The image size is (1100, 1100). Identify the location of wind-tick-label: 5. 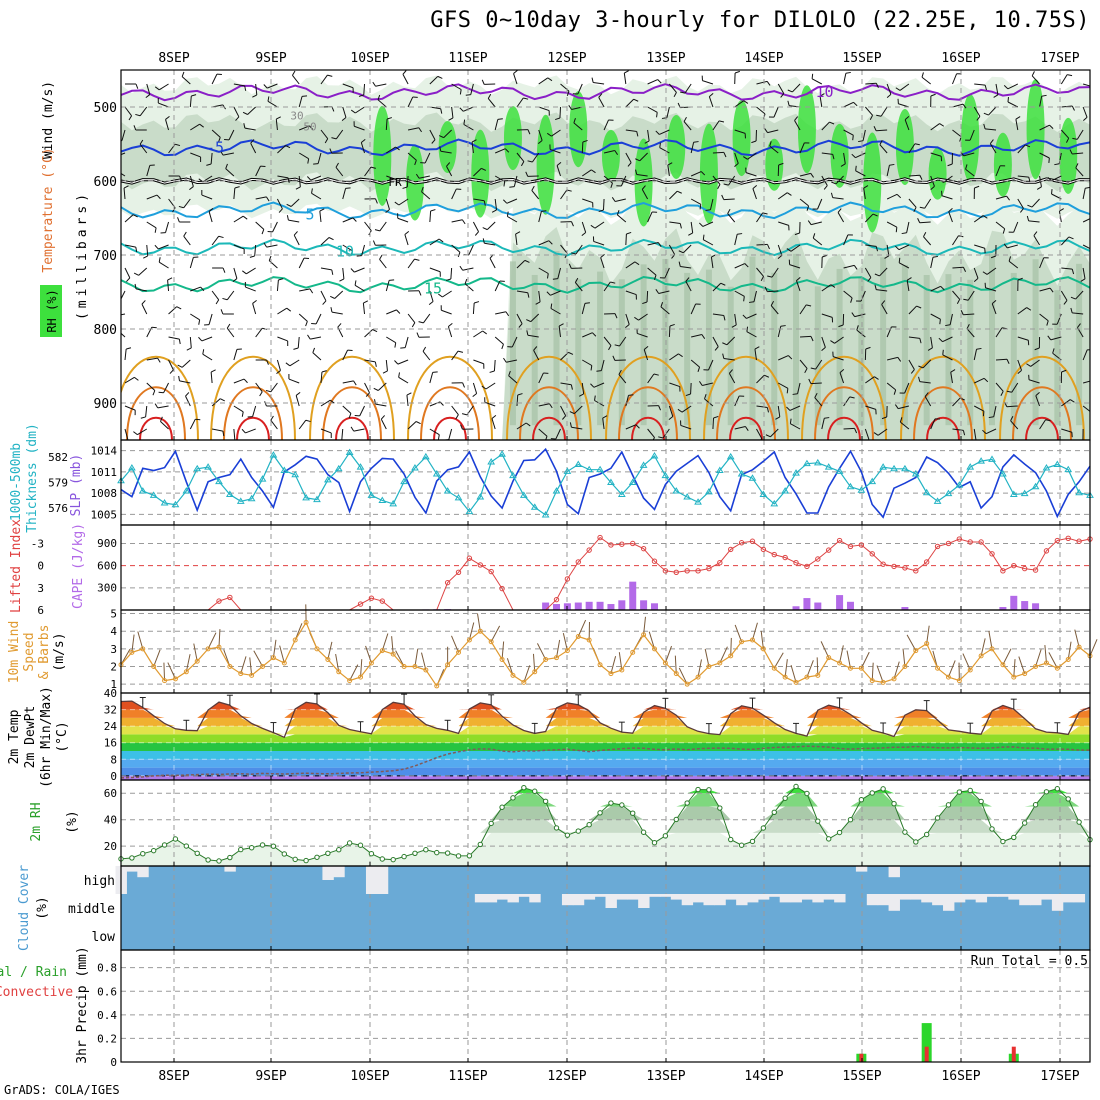
(113, 614).